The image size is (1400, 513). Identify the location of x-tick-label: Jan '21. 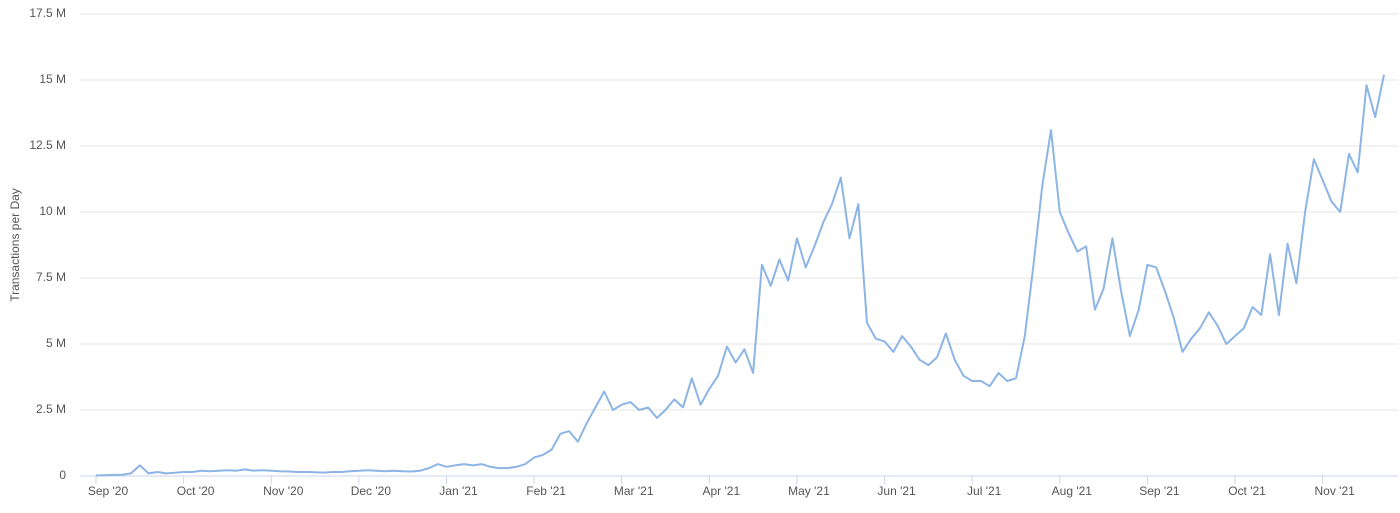
(458, 491).